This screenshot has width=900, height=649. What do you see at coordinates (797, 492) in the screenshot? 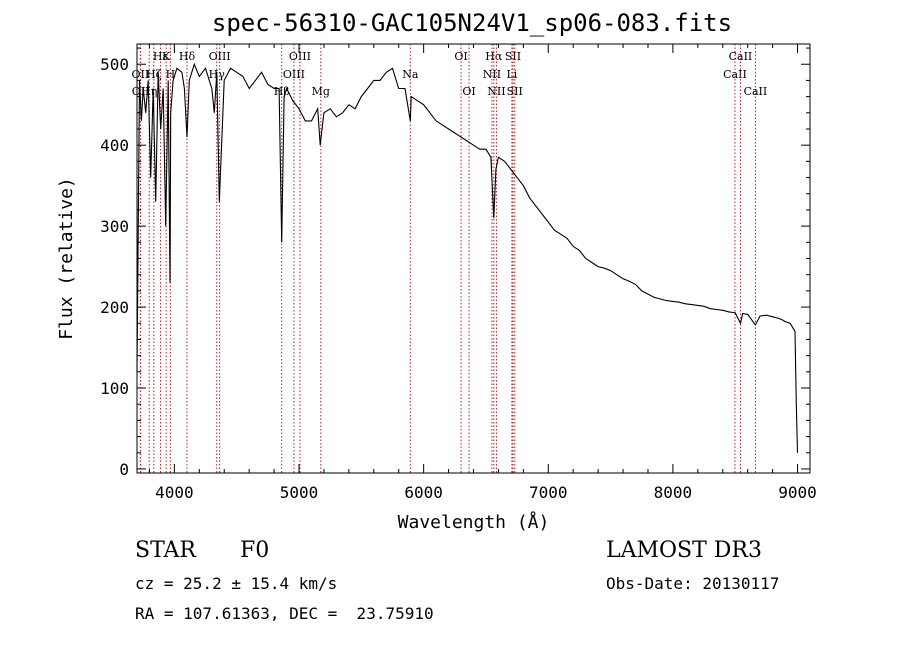
I see `x-tick-label-5: 9000` at bounding box center [797, 492].